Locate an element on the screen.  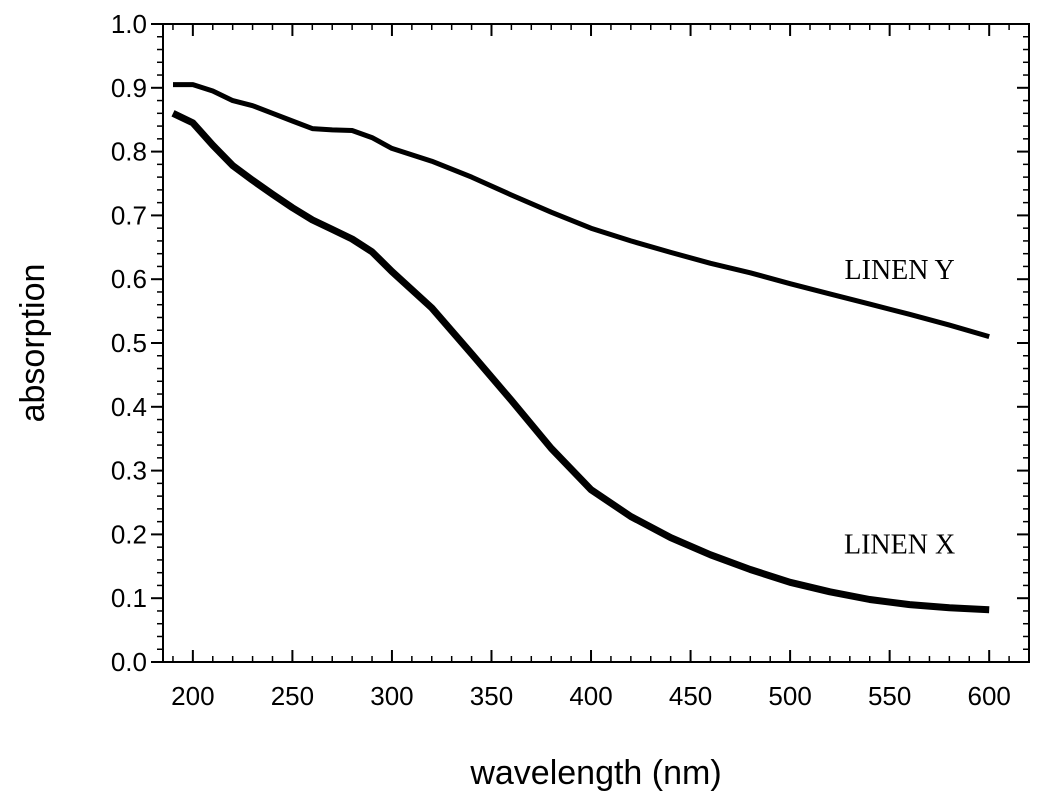
y-tick-label: 0.3 is located at coordinates (129, 471).